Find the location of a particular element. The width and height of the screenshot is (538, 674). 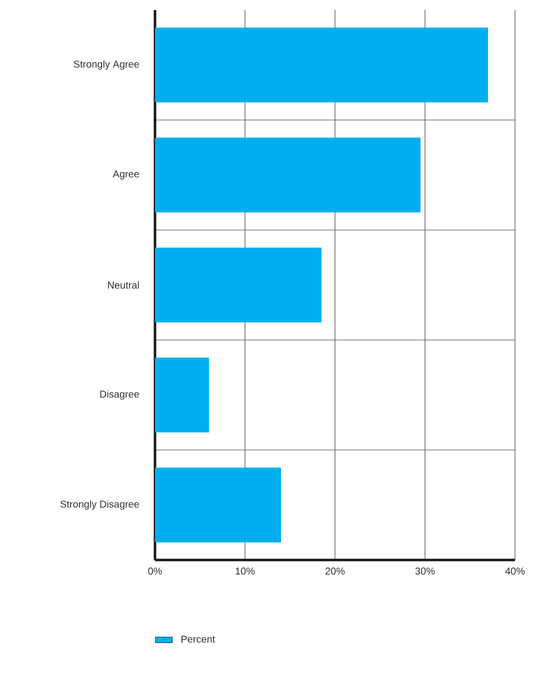

x-tick-label: 10% is located at coordinates (245, 571).